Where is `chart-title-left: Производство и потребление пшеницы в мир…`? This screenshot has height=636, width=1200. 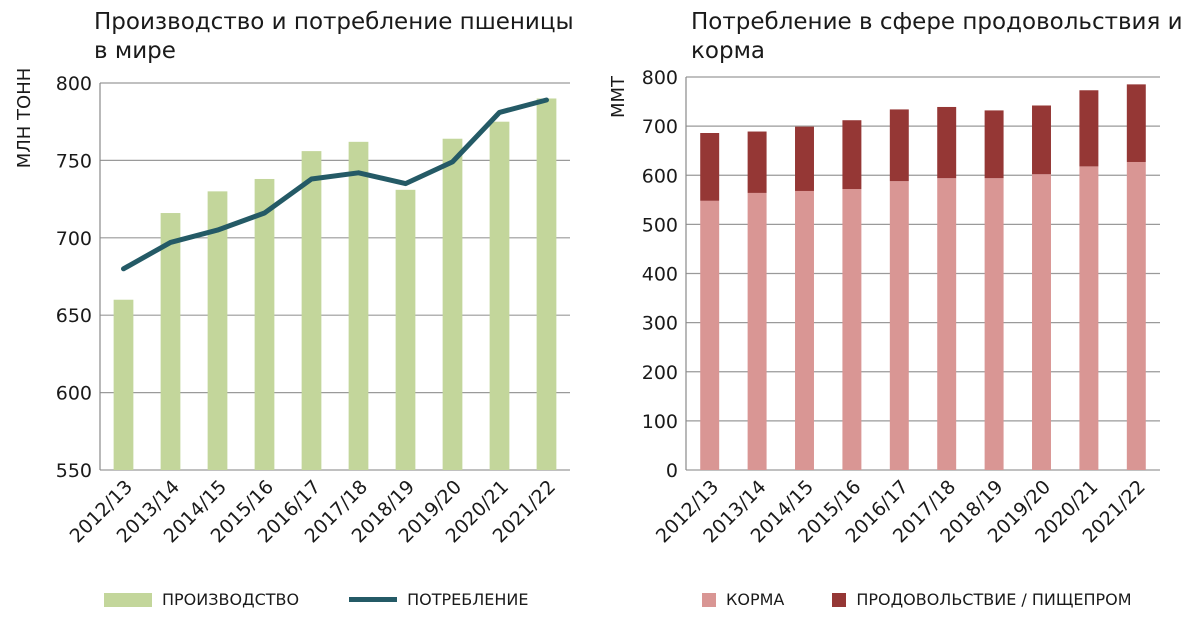 chart-title-left: Производство и потребление пшеницы в мир… is located at coordinates (334, 36).